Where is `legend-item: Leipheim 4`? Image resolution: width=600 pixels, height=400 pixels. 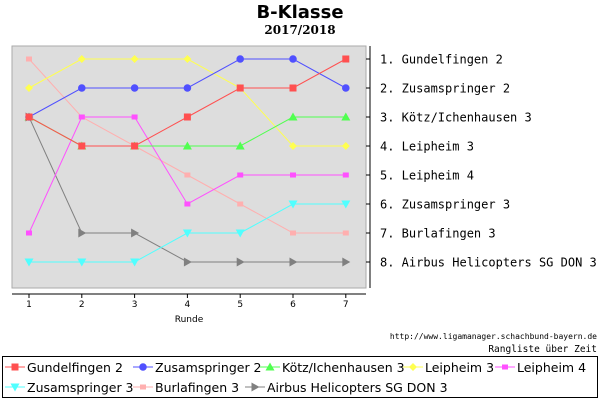
legend-item: Leipheim 4 is located at coordinates (540, 367).